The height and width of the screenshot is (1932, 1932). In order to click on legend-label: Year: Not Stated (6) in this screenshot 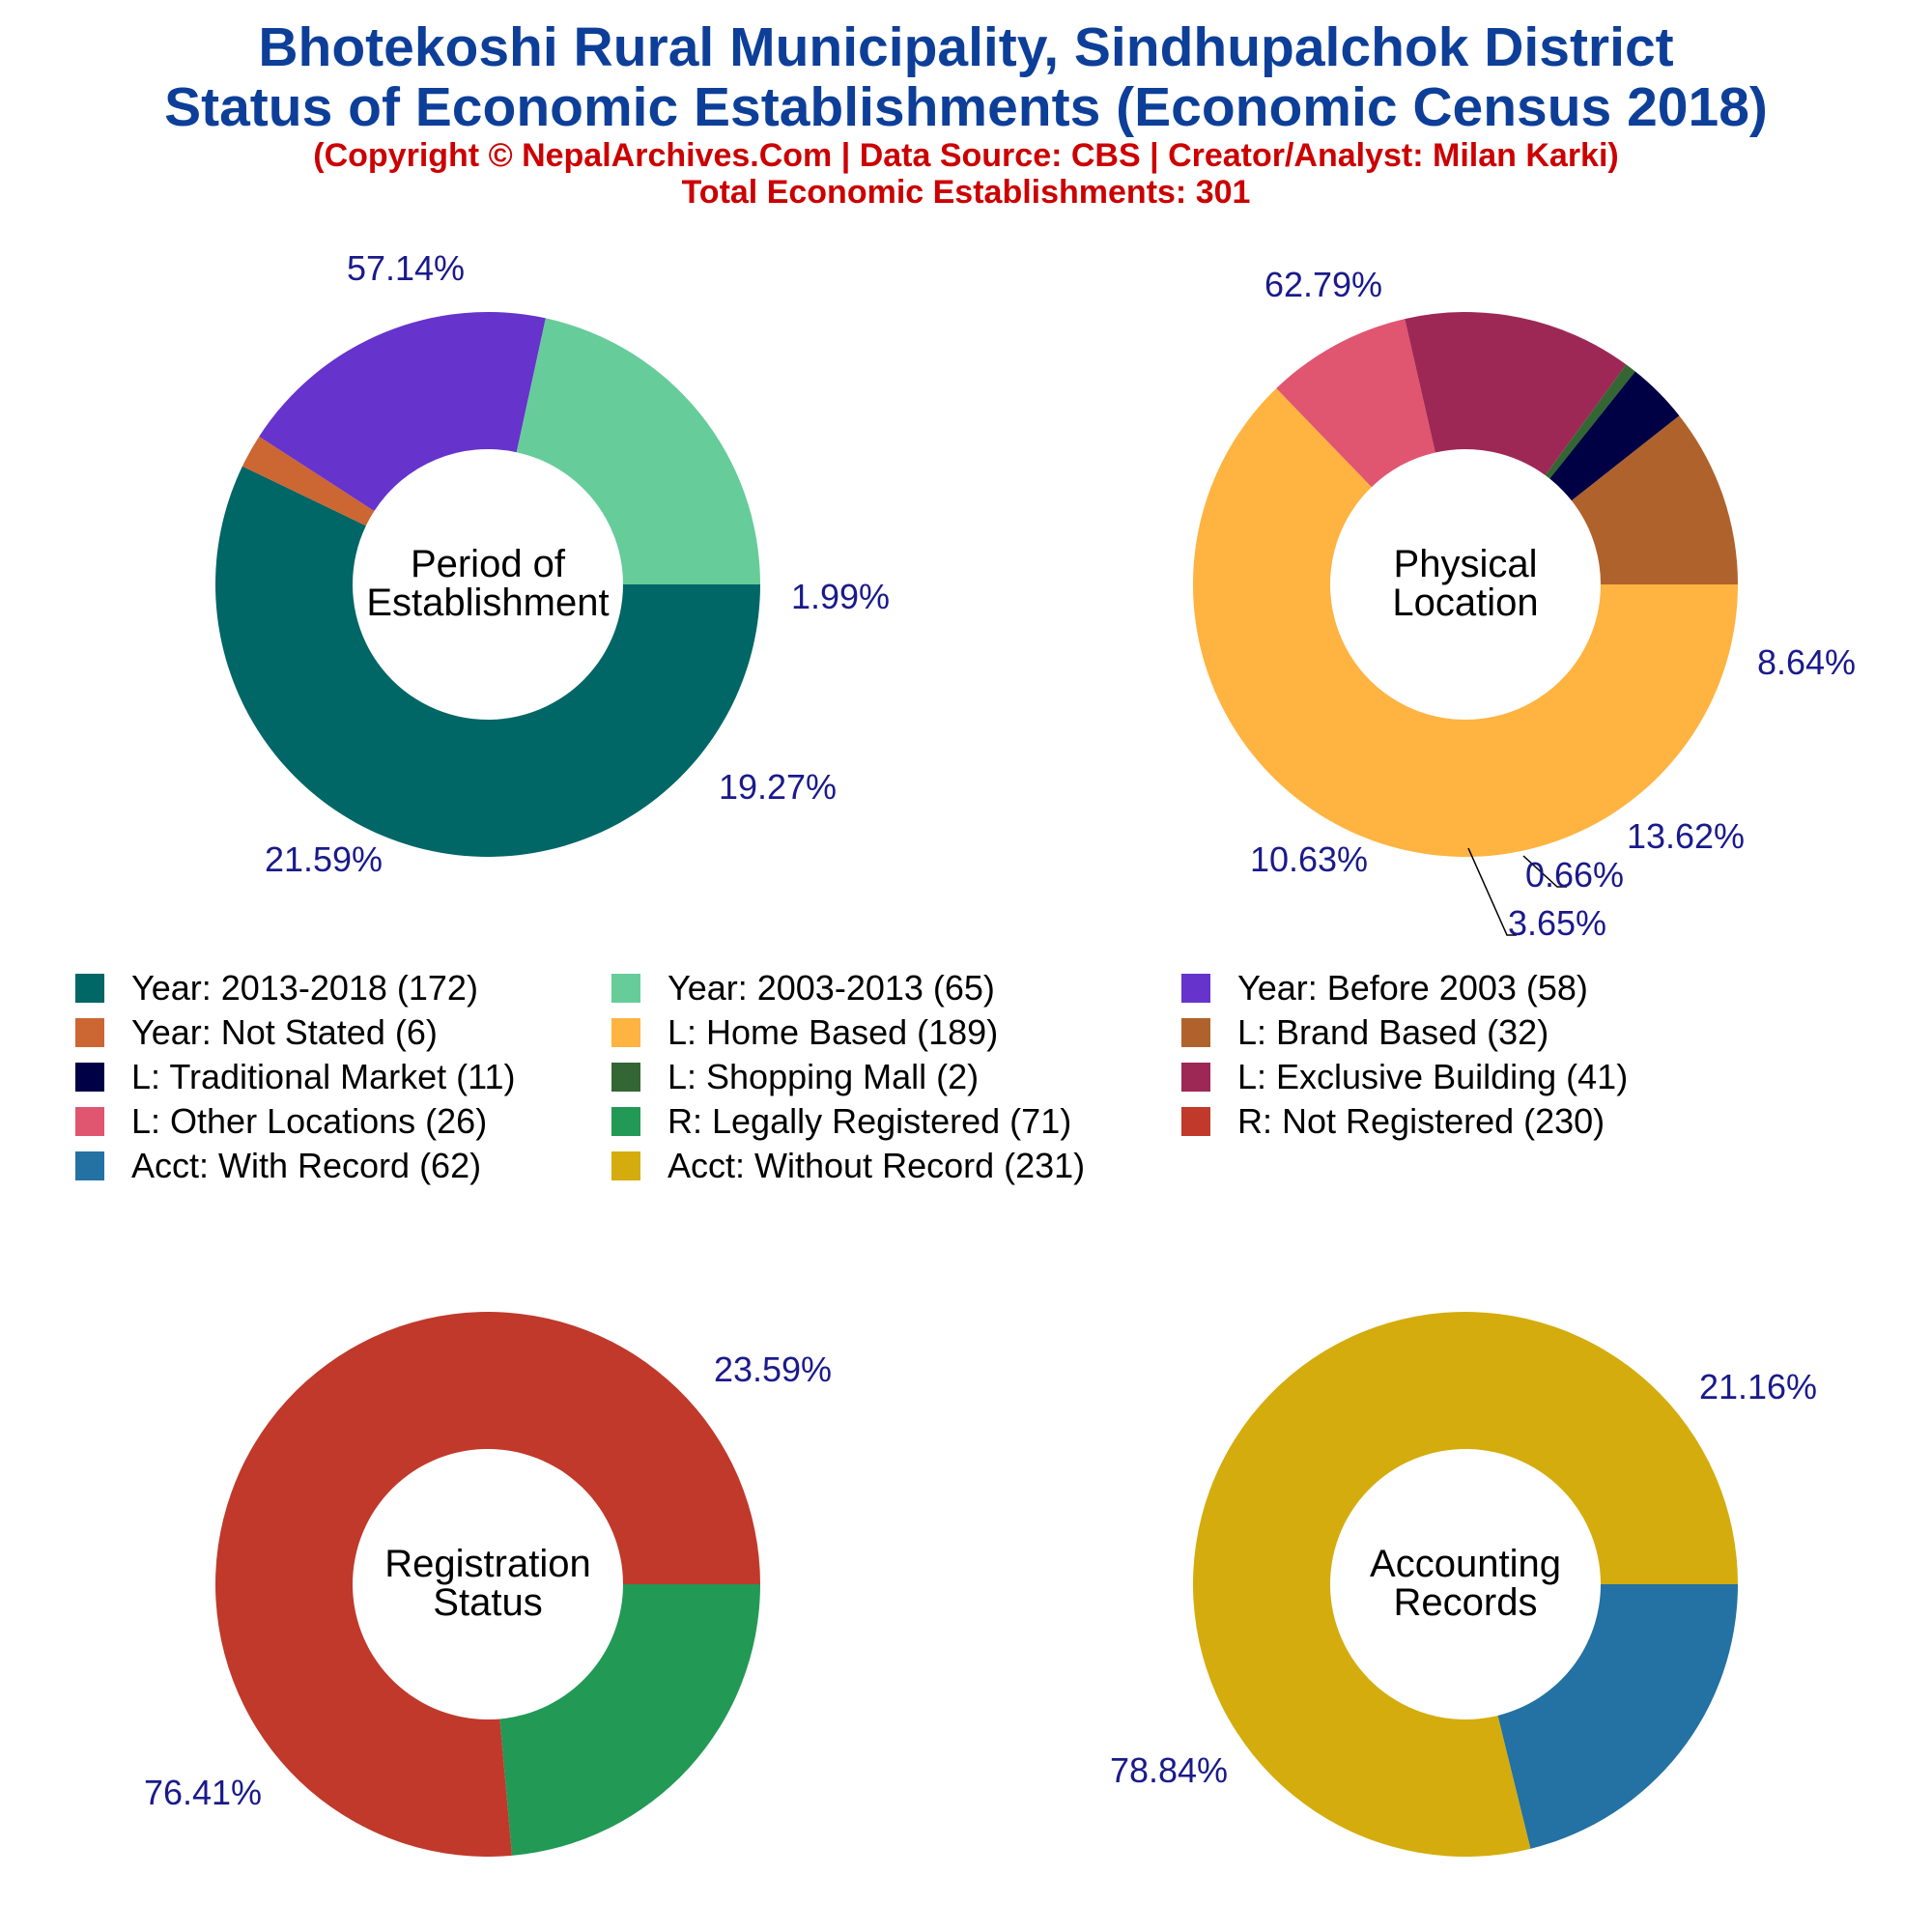, I will do `click(284, 1032)`.